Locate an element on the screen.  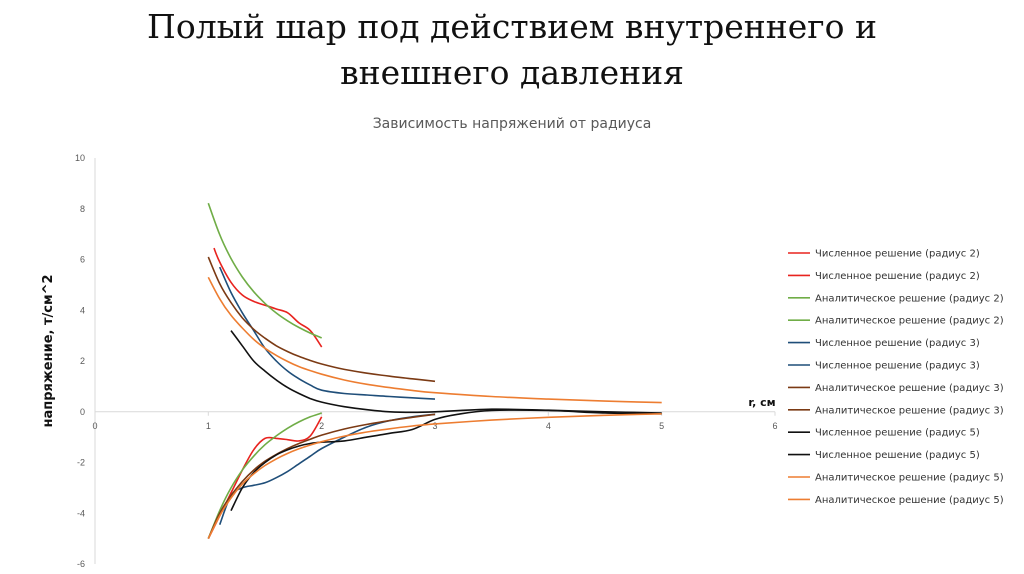
chart-title: Зависимость напряжений от радиуса is located at coordinates (512, 124).